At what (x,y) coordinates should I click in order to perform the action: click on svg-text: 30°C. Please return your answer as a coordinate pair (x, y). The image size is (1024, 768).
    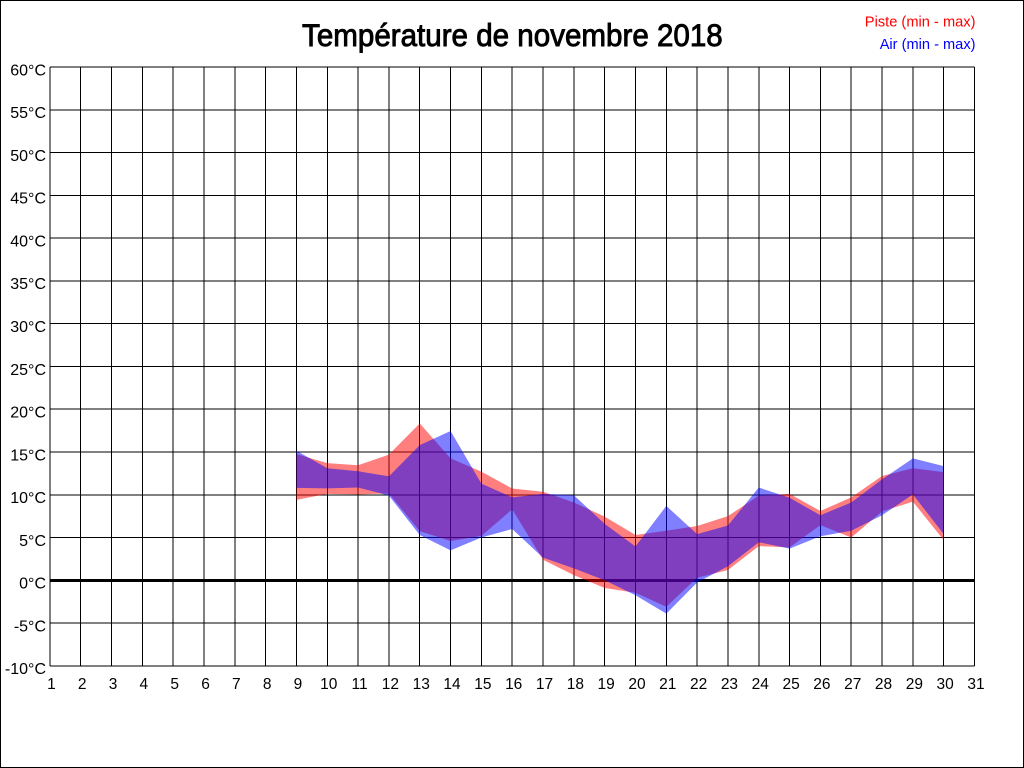
    Looking at the image, I should click on (28, 327).